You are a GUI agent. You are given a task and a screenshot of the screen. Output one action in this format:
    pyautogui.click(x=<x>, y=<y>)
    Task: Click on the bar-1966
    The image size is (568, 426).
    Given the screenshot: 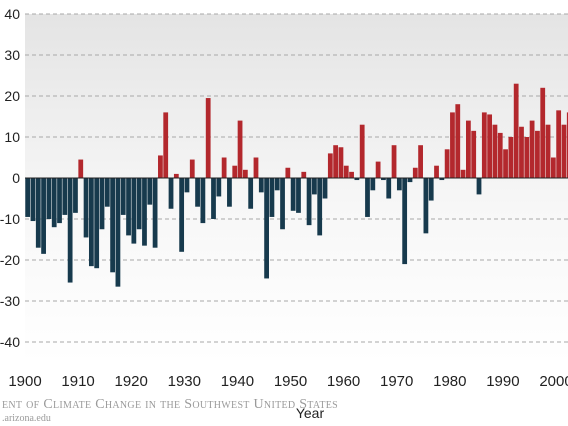 What is the action you would take?
    pyautogui.click(x=373, y=184)
    